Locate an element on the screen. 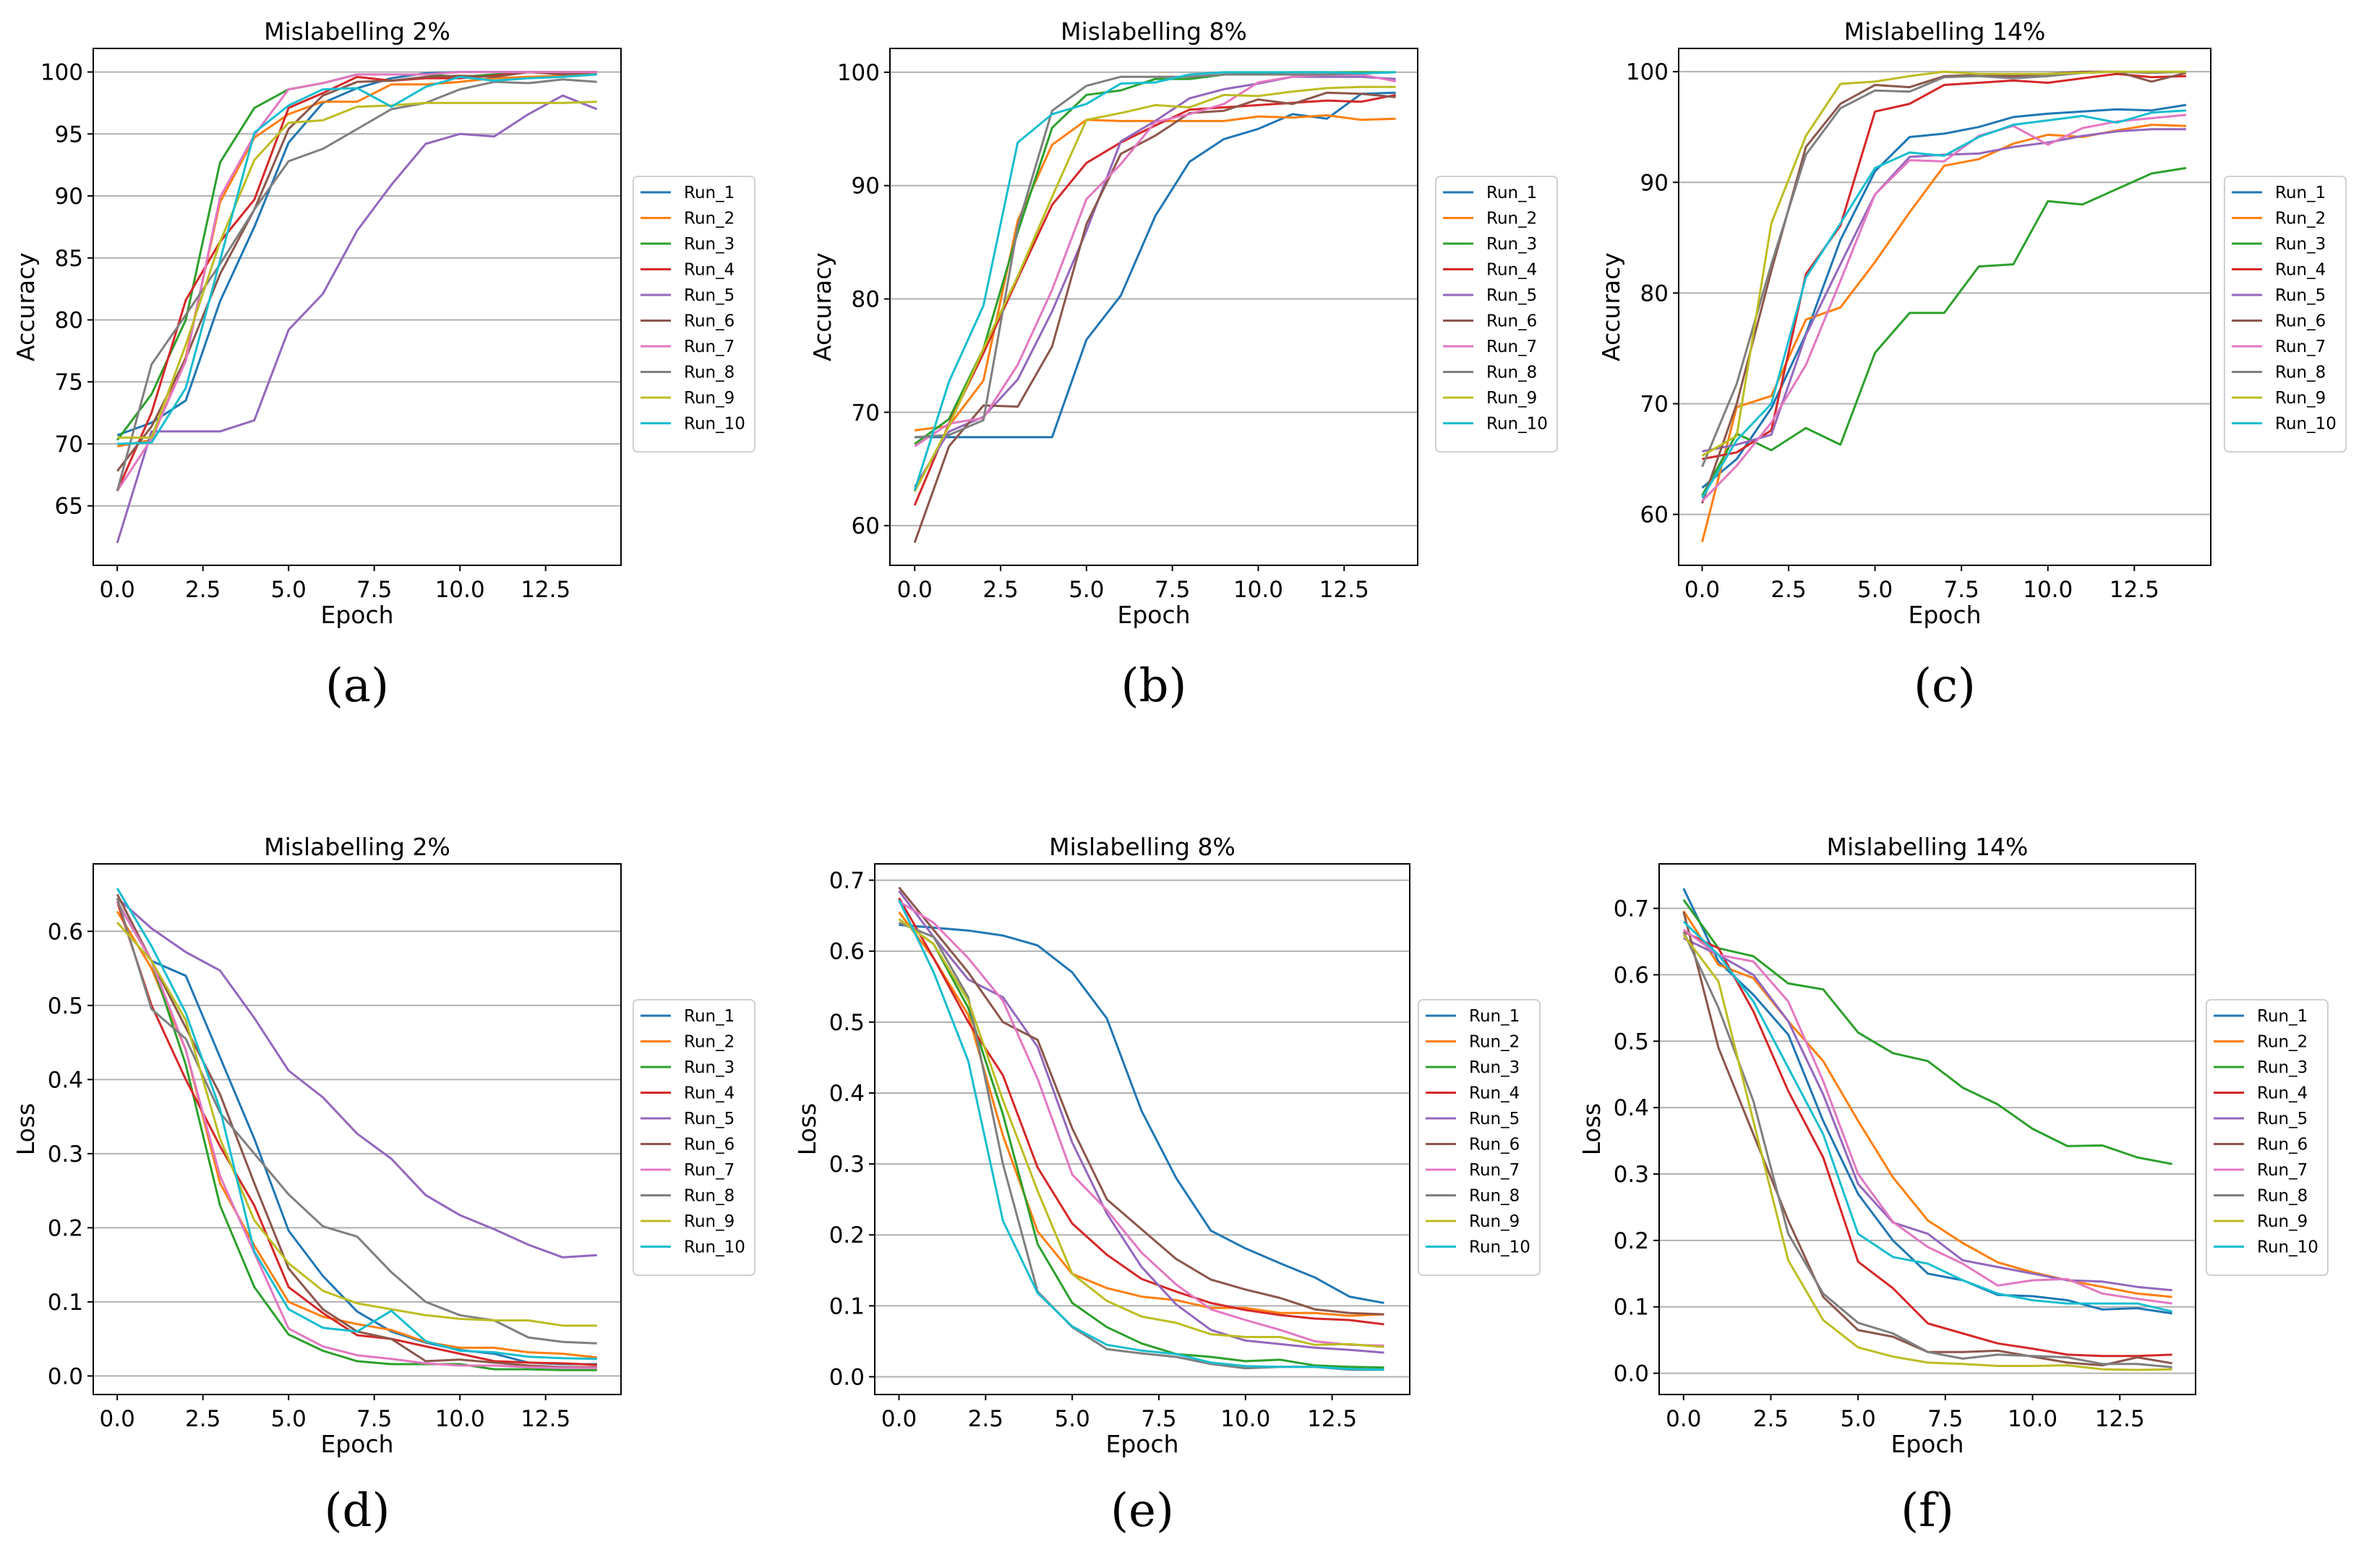 This screenshot has width=2364, height=1568. chart-title: Mislabelling 8% is located at coordinates (1154, 31).